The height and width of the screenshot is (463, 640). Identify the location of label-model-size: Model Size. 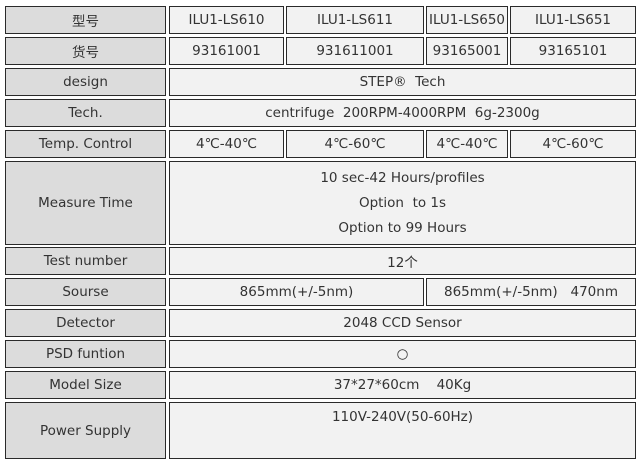
(85, 385).